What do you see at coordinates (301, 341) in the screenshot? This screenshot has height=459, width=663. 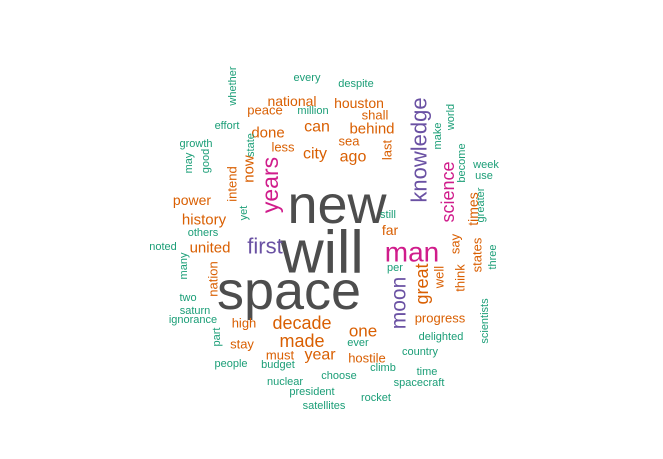 I see `word-made: made` at bounding box center [301, 341].